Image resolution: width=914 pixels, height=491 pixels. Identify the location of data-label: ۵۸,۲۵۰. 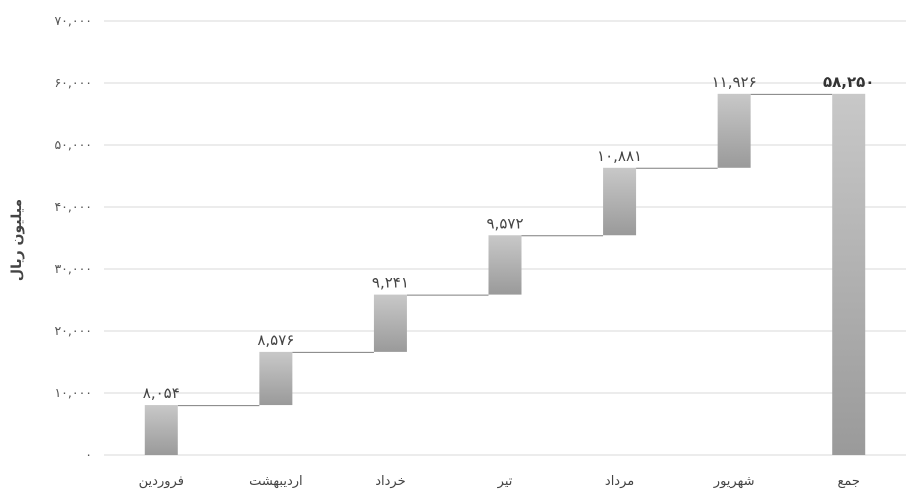
(848, 82).